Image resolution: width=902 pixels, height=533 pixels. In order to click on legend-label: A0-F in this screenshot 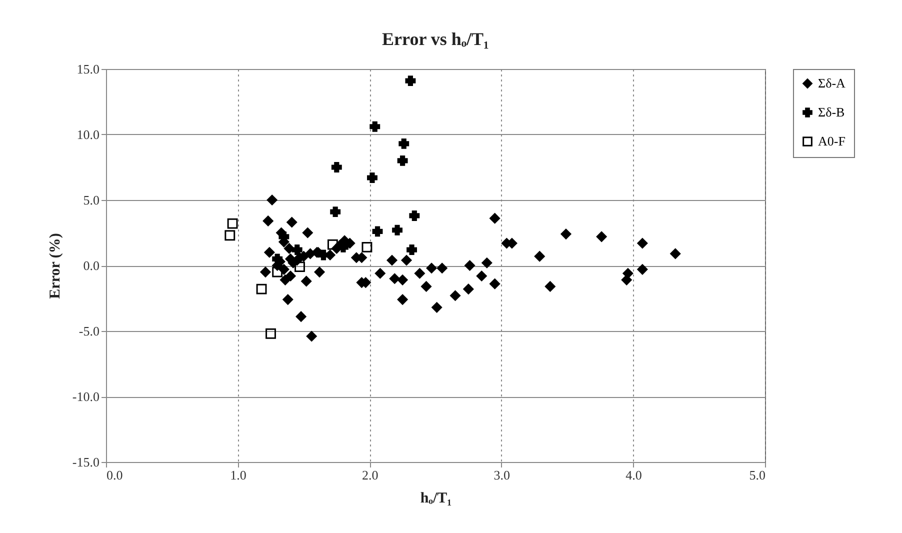, I will do `click(832, 141)`.